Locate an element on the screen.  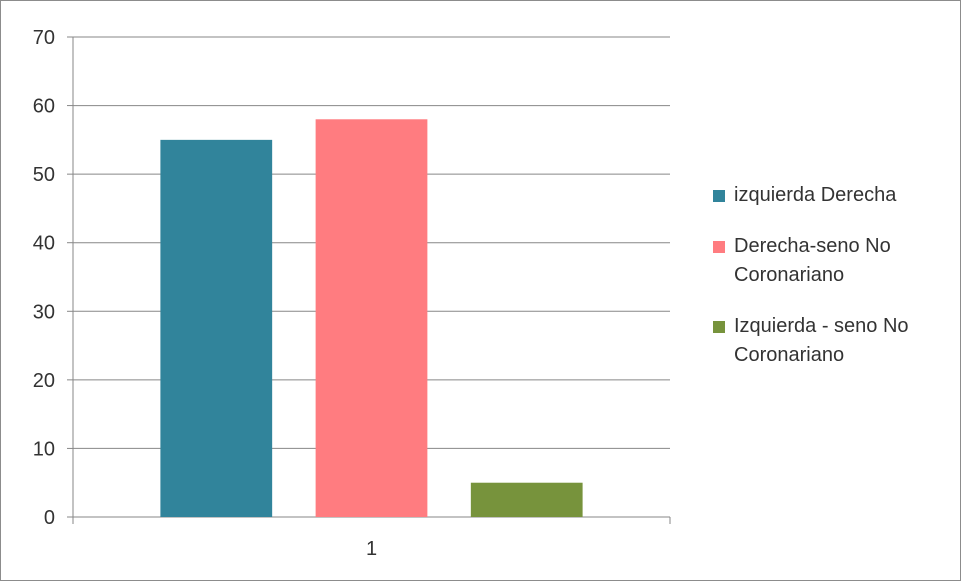
x-tick-label: 1 is located at coordinates (371, 549).